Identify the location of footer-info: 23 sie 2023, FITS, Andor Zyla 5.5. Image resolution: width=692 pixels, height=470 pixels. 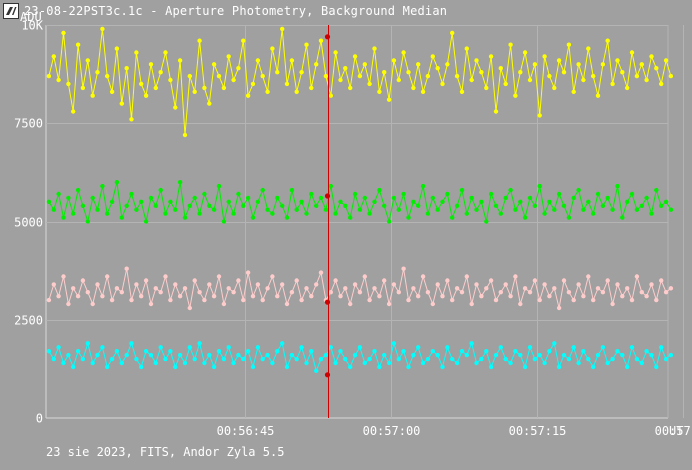
(165, 452).